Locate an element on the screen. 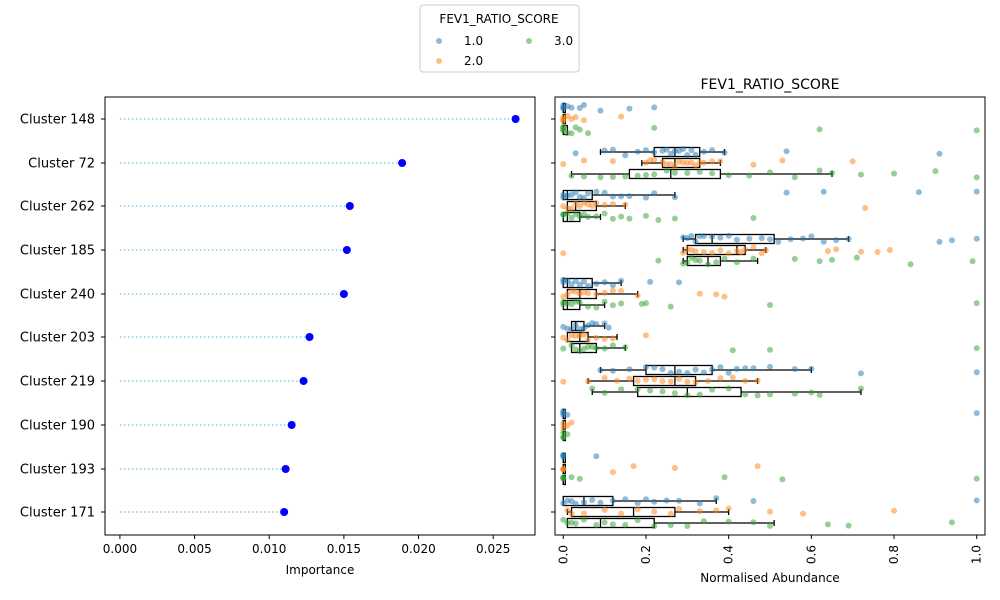  abundance-xtick-label: 0.4 is located at coordinates (729, 554).